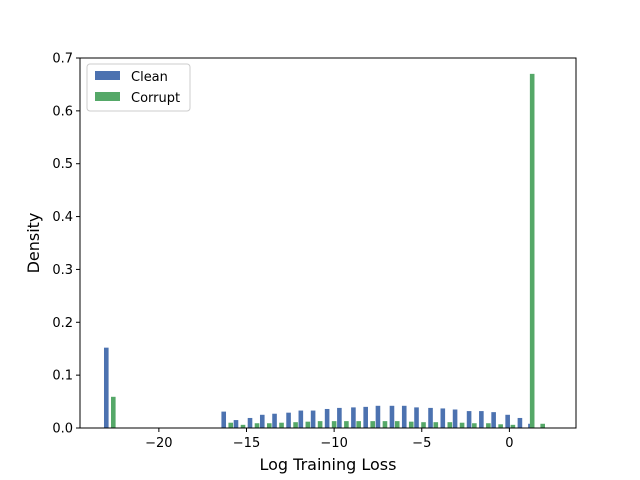 The height and width of the screenshot is (480, 640). What do you see at coordinates (138, 87) in the screenshot?
I see `legend: Clean Corrupt` at bounding box center [138, 87].